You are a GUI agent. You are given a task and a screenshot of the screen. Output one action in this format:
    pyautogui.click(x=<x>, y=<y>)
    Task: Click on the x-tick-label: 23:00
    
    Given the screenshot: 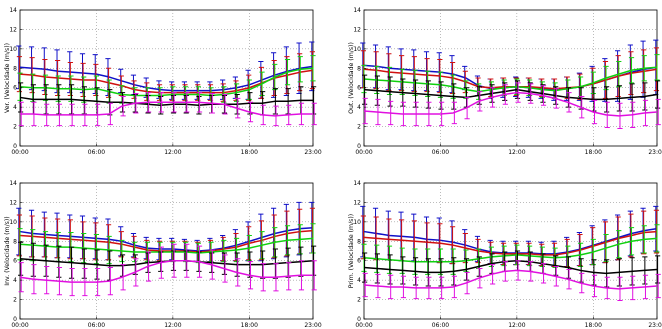 What is the action you would take?
    pyautogui.click(x=655, y=152)
    